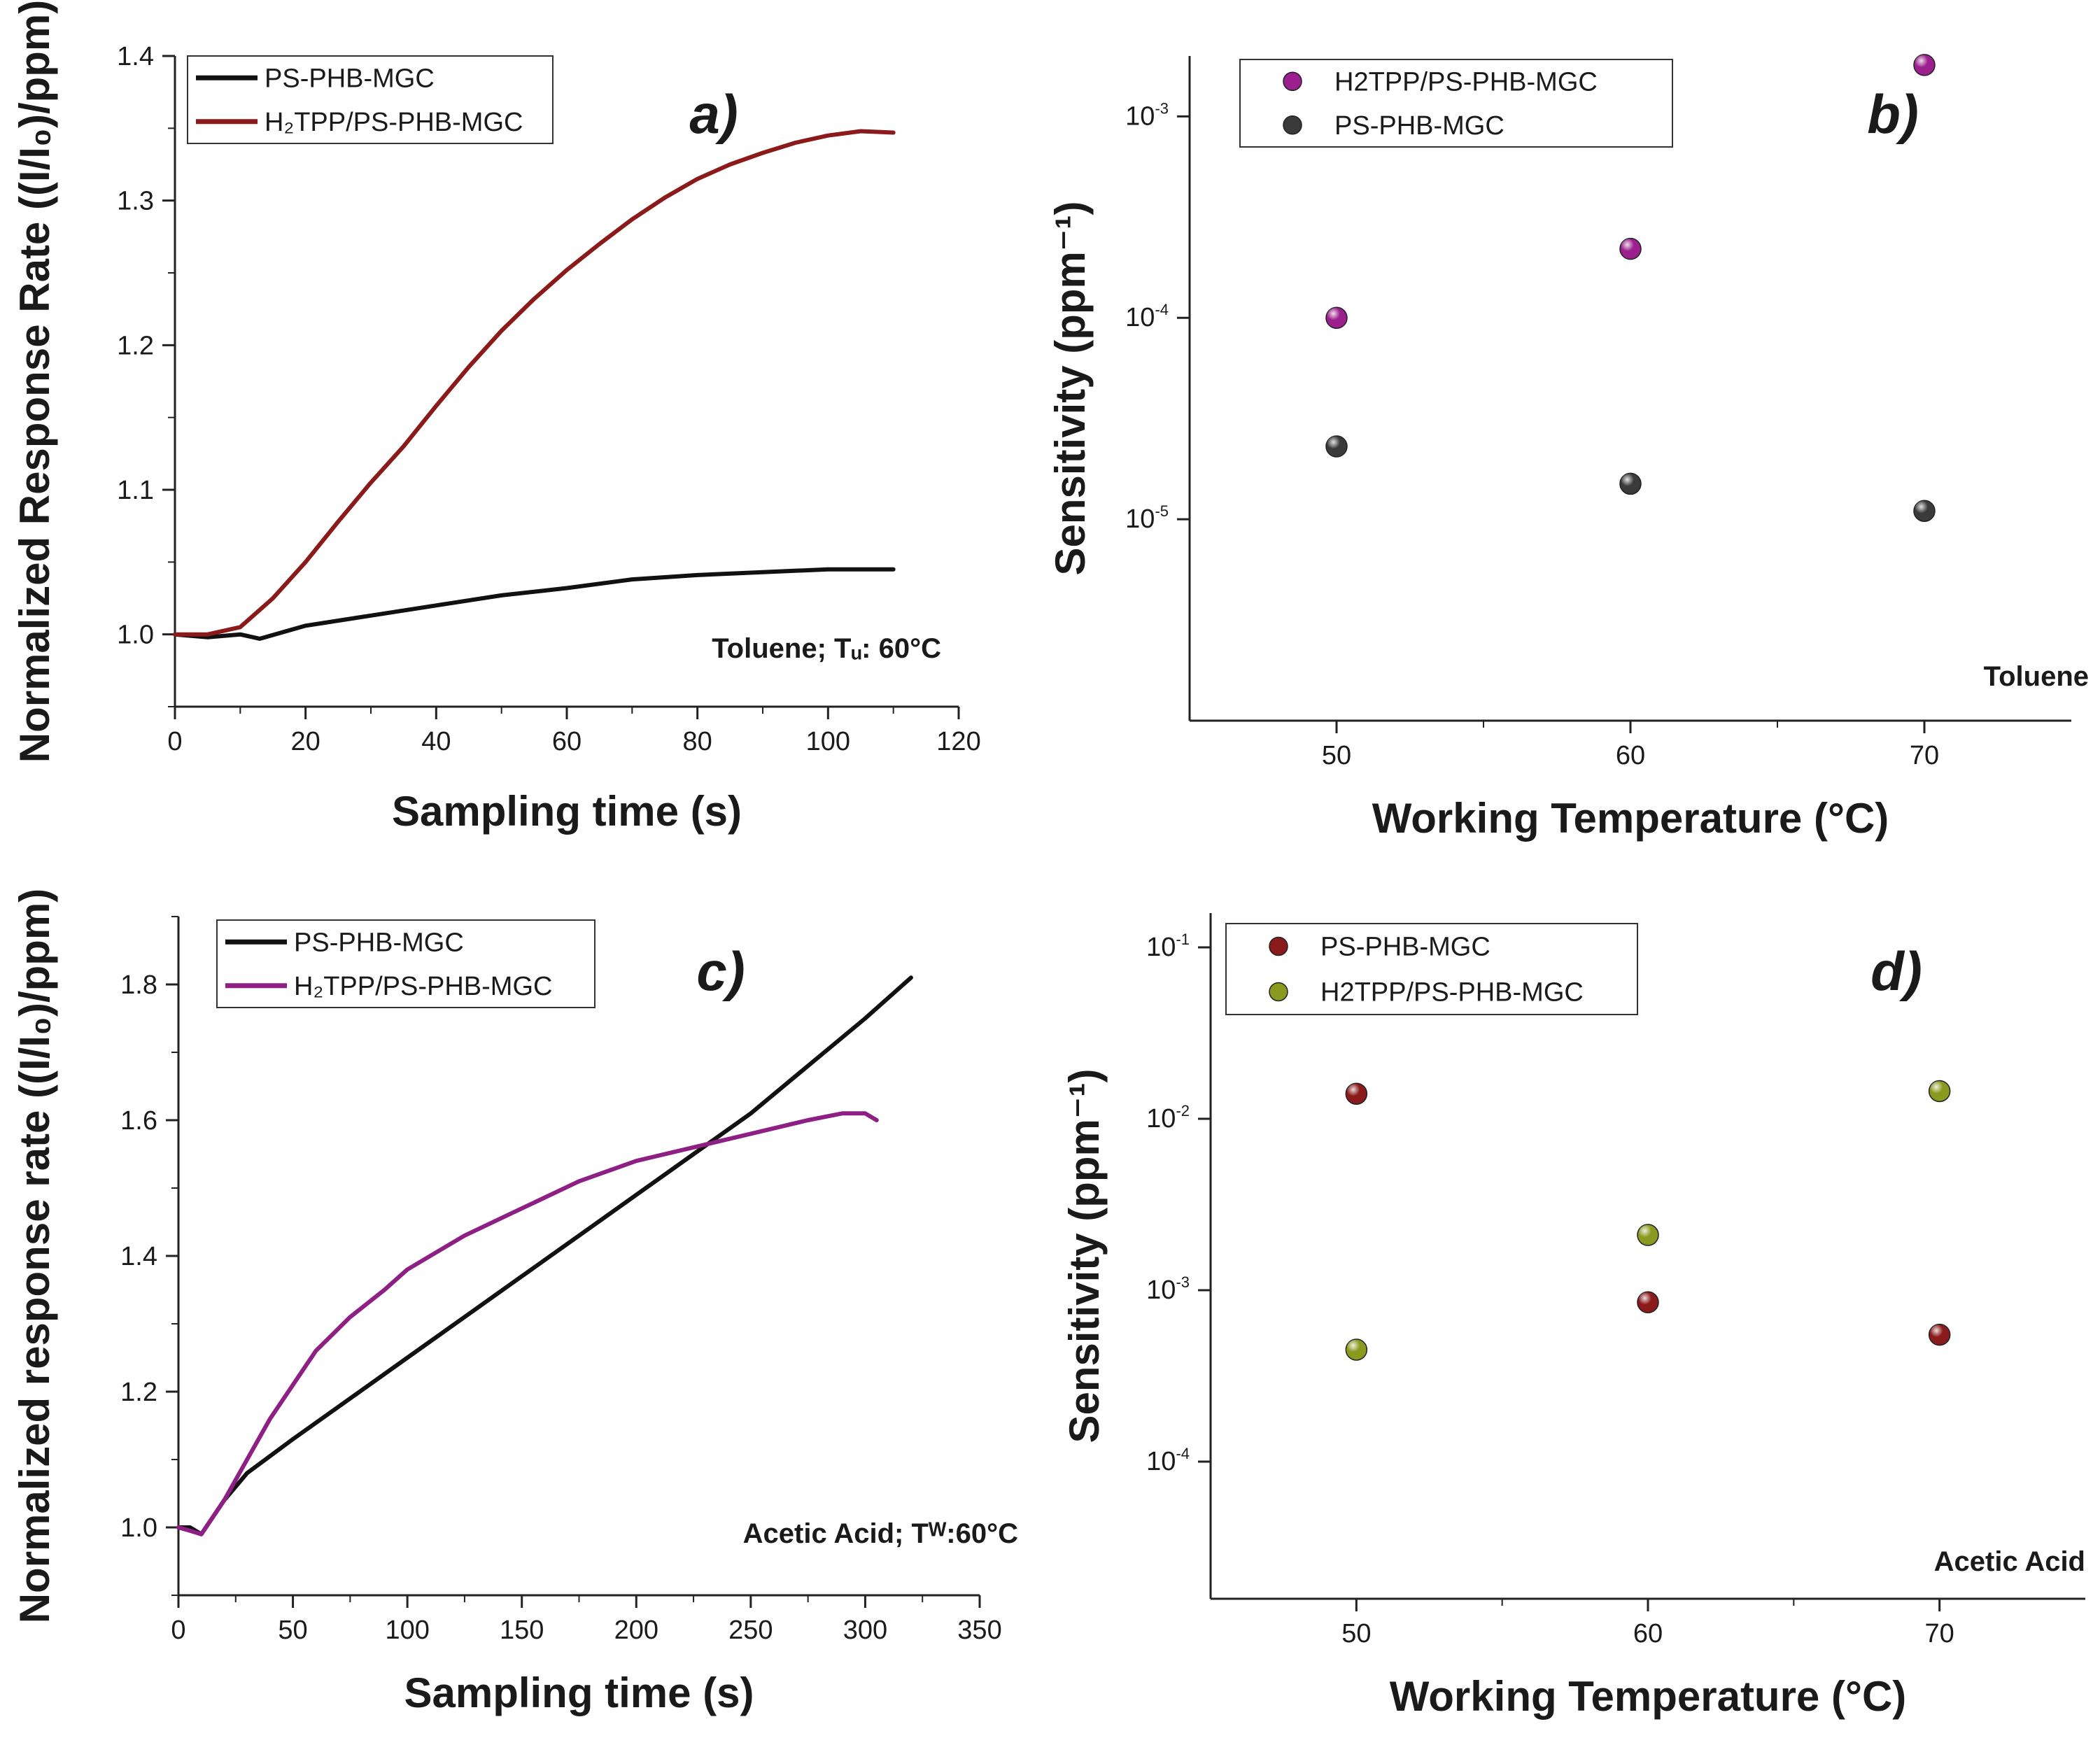 This screenshot has height=1738, width=2100. What do you see at coordinates (522, 1630) in the screenshot?
I see `x-tick-label: 150` at bounding box center [522, 1630].